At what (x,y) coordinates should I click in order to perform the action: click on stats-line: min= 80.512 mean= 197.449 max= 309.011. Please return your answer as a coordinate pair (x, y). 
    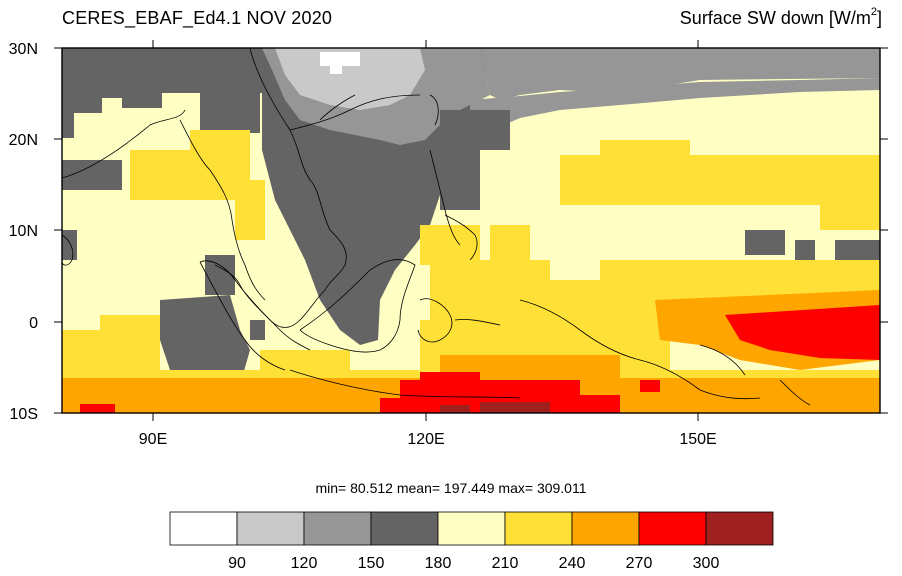
    Looking at the image, I should click on (451, 488).